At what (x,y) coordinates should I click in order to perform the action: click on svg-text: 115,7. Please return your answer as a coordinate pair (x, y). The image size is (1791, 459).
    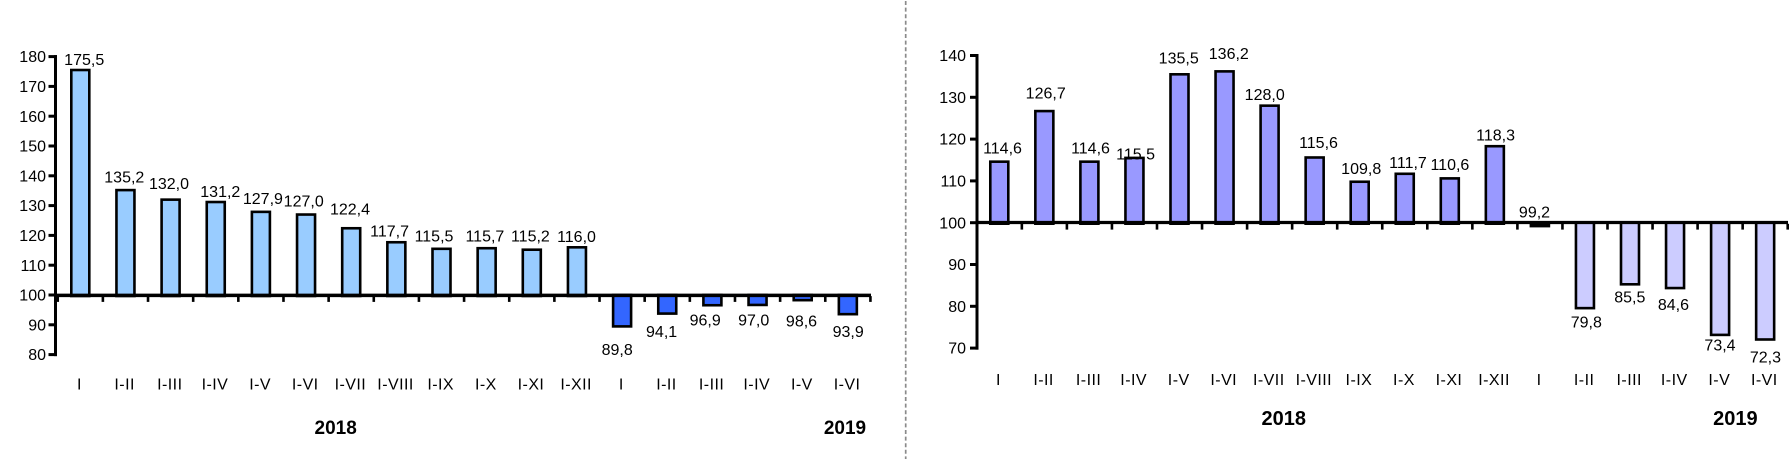
    Looking at the image, I should click on (484, 237).